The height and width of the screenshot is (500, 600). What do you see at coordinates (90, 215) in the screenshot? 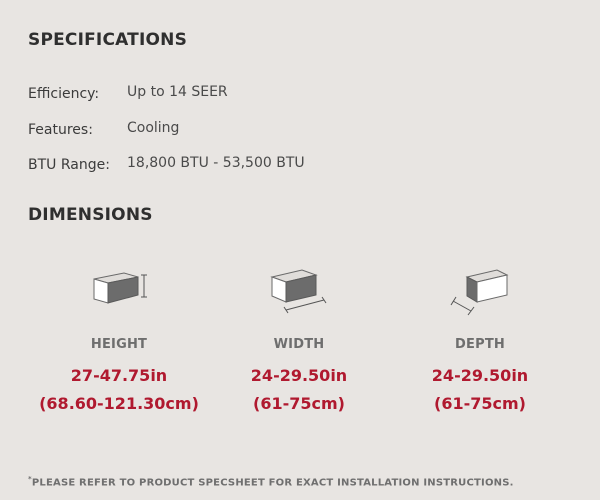
I see `dimensions-heading: DIMENSIONS` at bounding box center [90, 215].